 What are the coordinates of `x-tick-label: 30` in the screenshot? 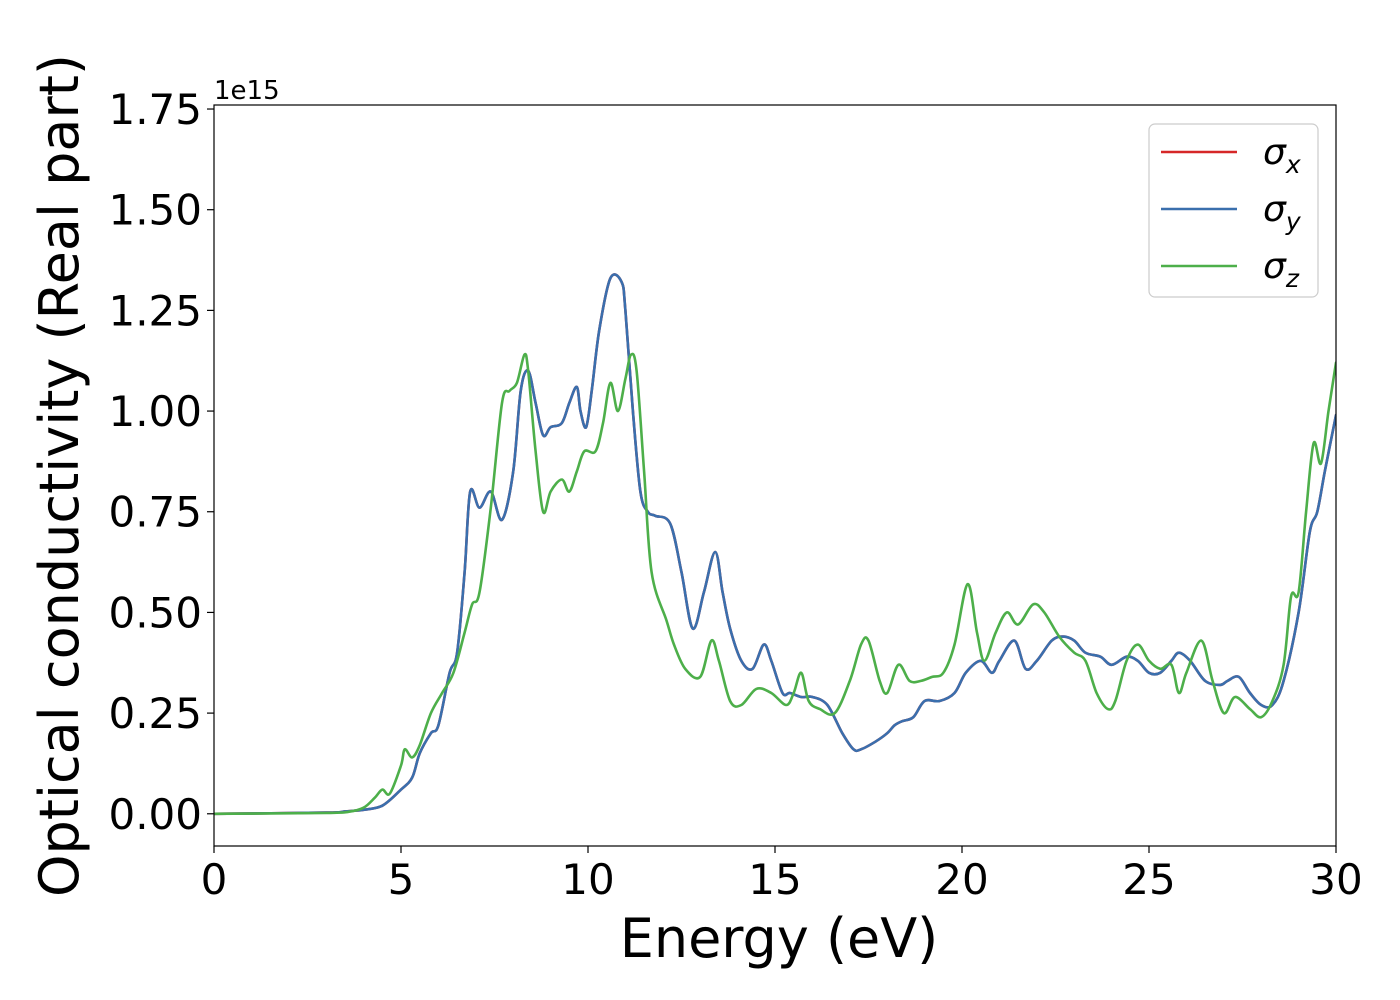 It's located at (1335, 879).